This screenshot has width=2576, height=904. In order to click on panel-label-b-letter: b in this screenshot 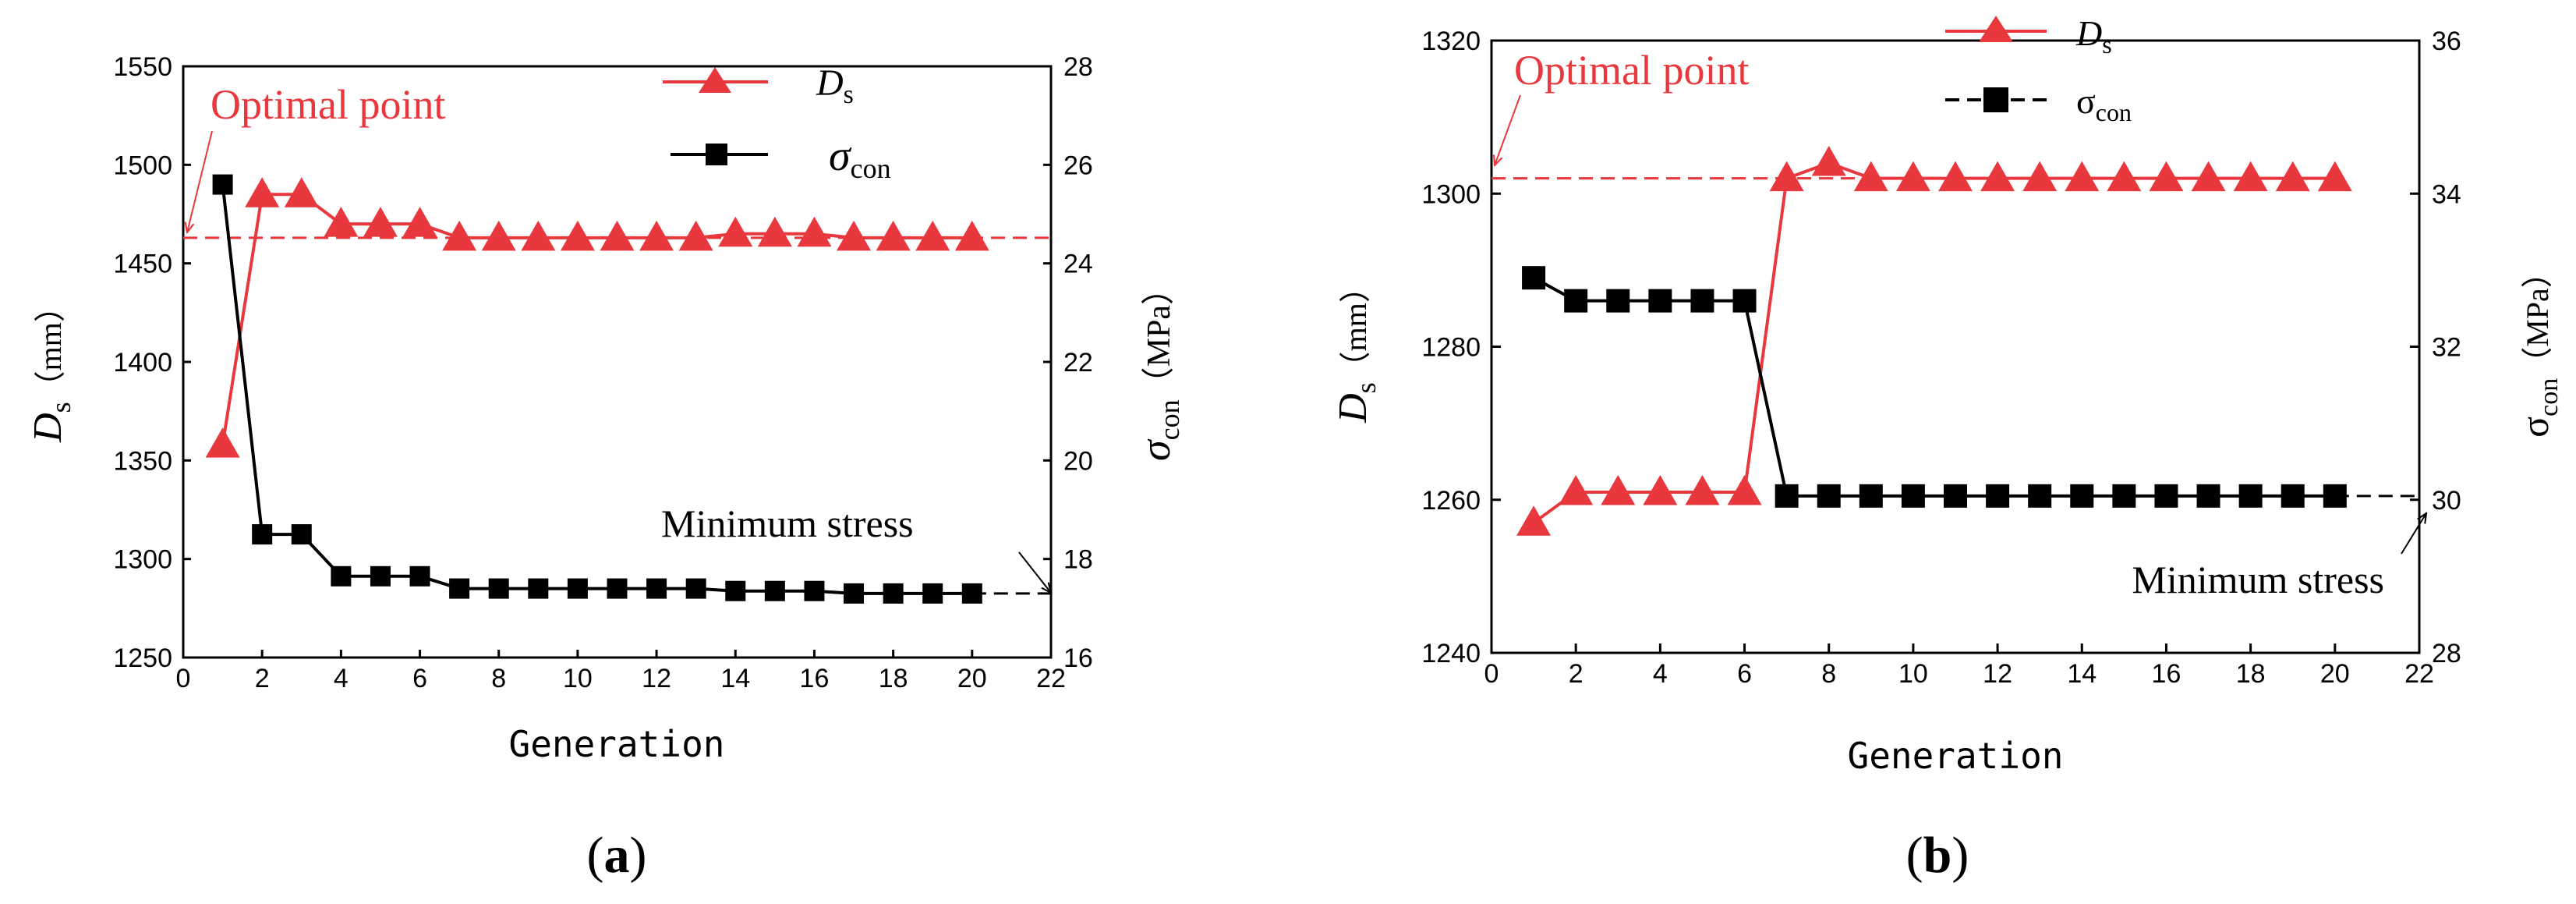, I will do `click(1937, 855)`.